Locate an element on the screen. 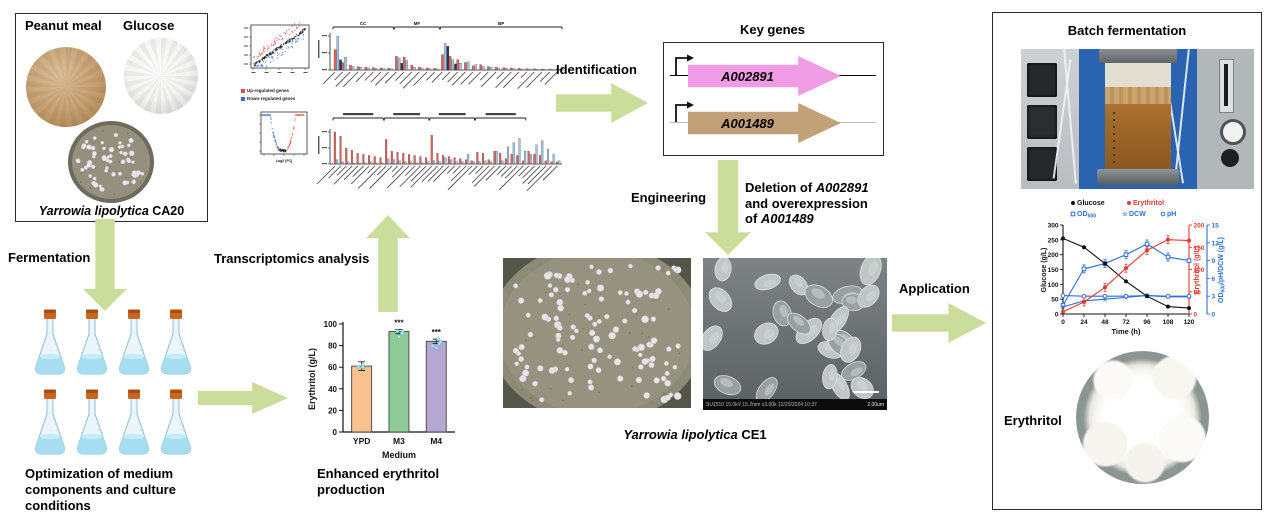 This screenshot has height=520, width=1269. peanut-meal-label: Peanut meal is located at coordinates (63, 25).